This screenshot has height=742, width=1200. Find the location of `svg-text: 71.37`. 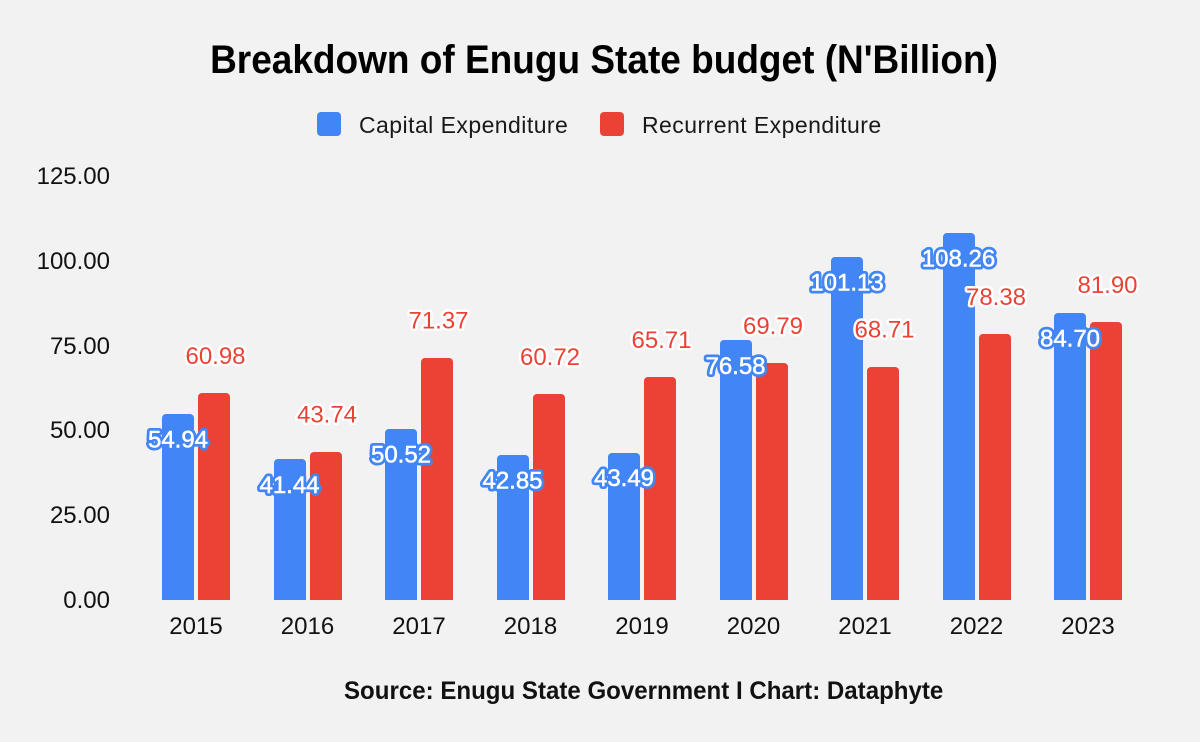

svg-text: 71.37 is located at coordinates (438, 321).